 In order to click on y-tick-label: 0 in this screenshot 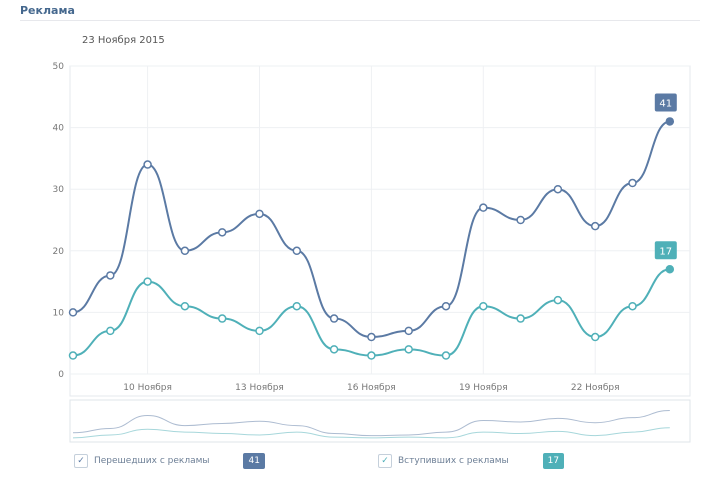, I will do `click(61, 375)`.